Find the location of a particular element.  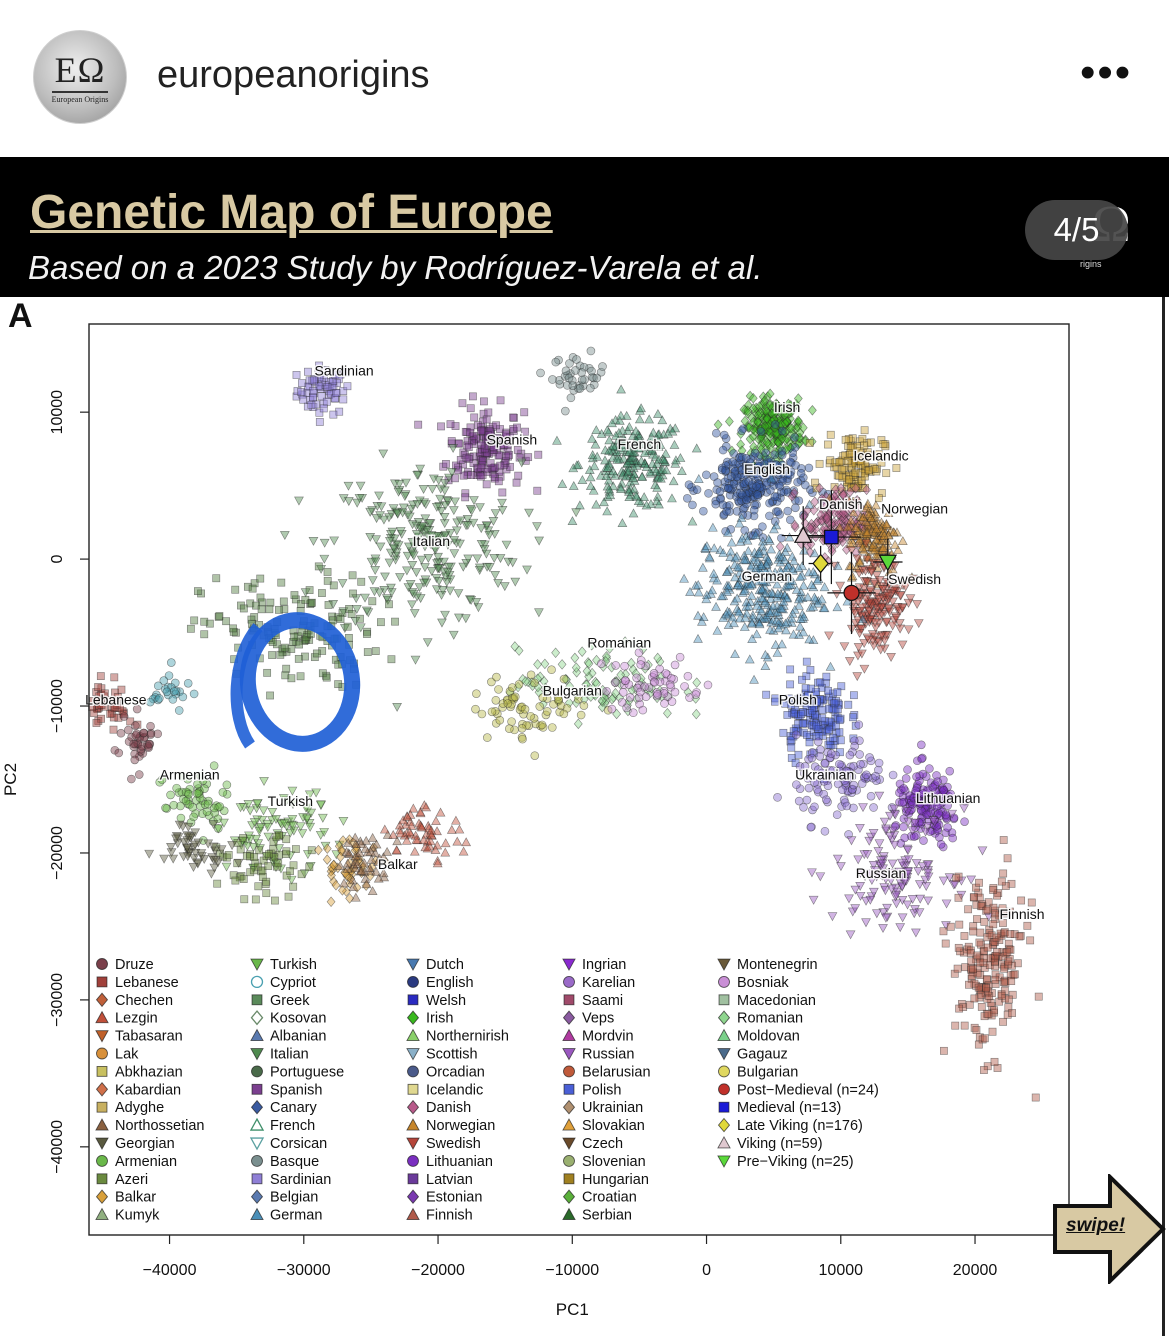

account-avatar: EΩ European Origins is located at coordinates (80, 77).